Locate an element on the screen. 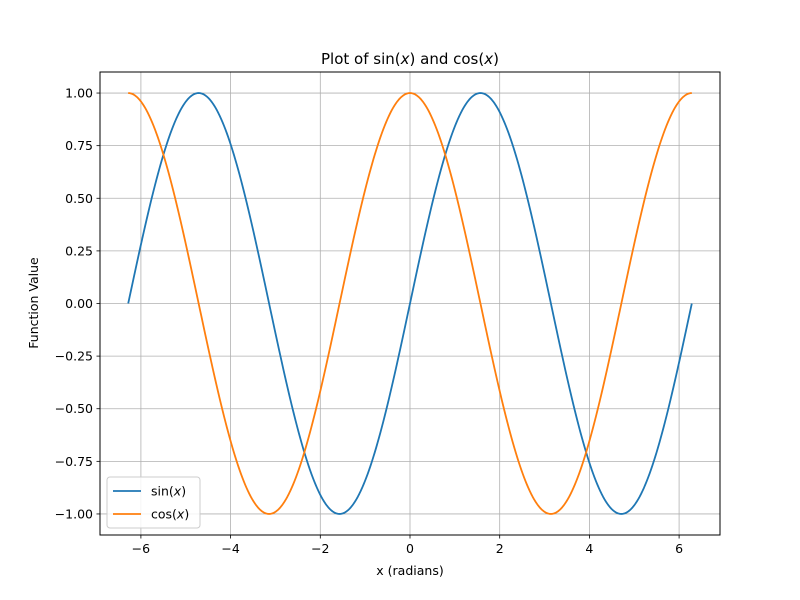 The height and width of the screenshot is (600, 800). x-tick-label: −2 is located at coordinates (320, 548).